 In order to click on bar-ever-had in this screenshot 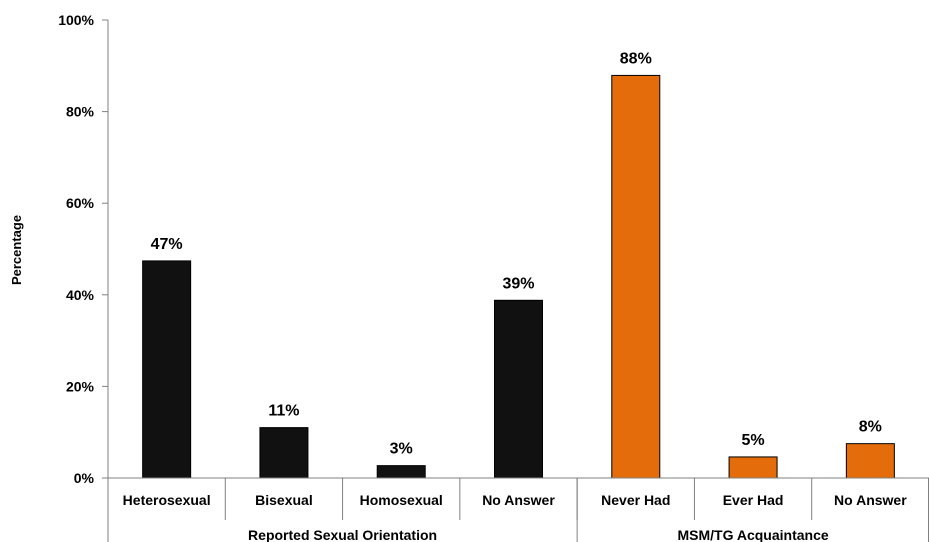, I will do `click(753, 467)`.